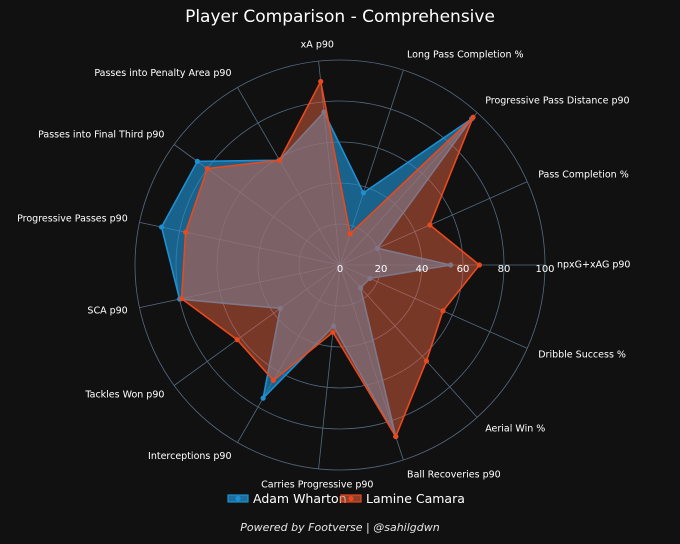  Describe the element at coordinates (446, 269) in the screenshot. I see `radial-tick-labels: 0 20 40 60 80 100` at that location.